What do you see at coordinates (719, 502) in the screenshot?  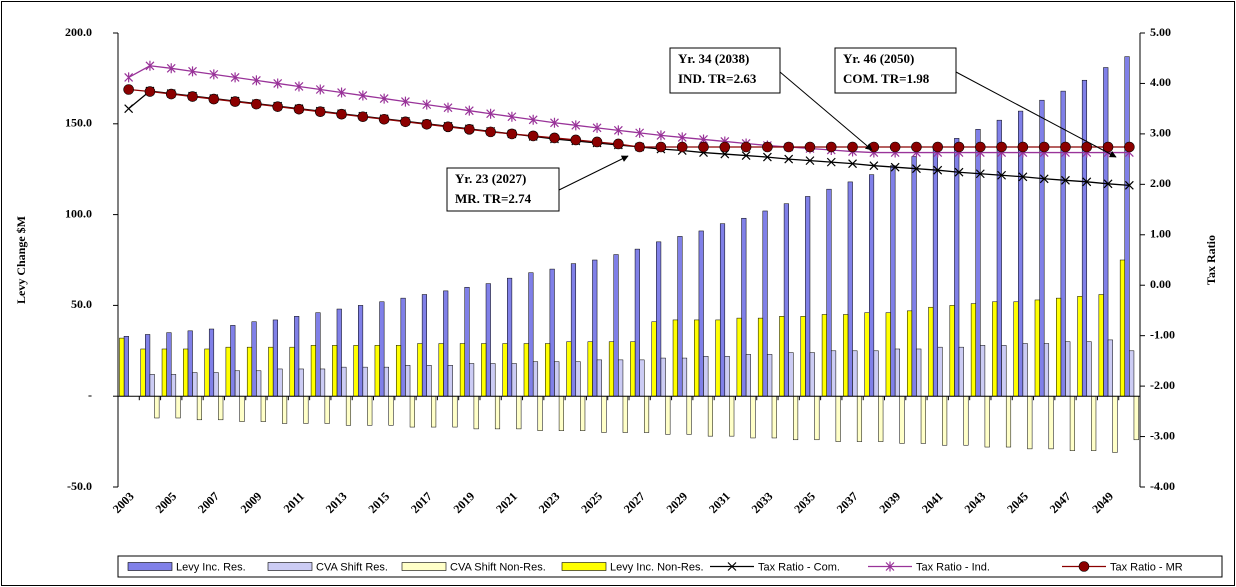 I see `x-tick-label: 2031` at bounding box center [719, 502].